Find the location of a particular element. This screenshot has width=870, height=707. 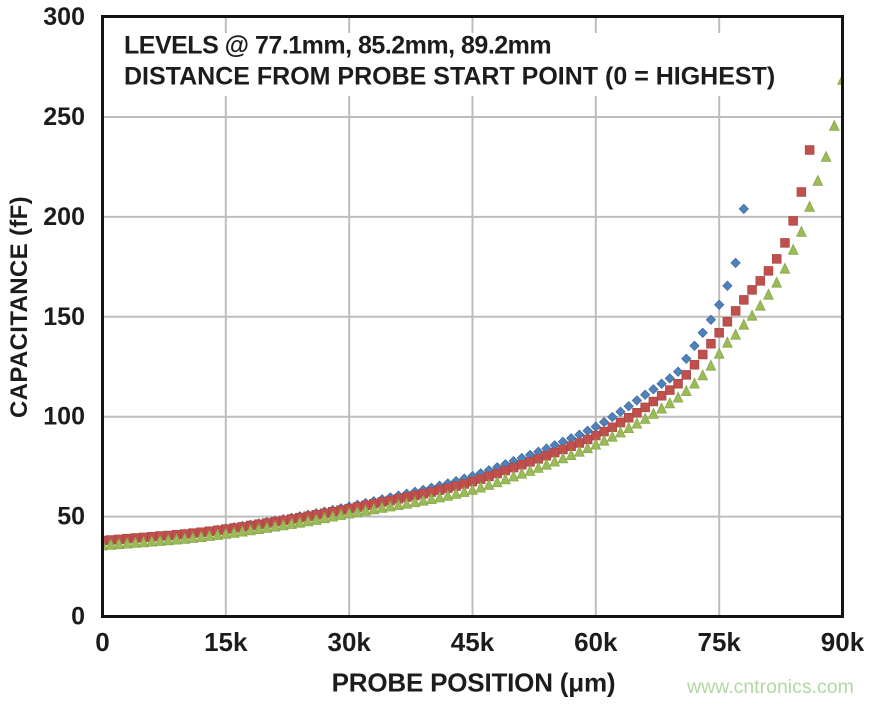

svg-text: 200 is located at coordinates (64, 217).